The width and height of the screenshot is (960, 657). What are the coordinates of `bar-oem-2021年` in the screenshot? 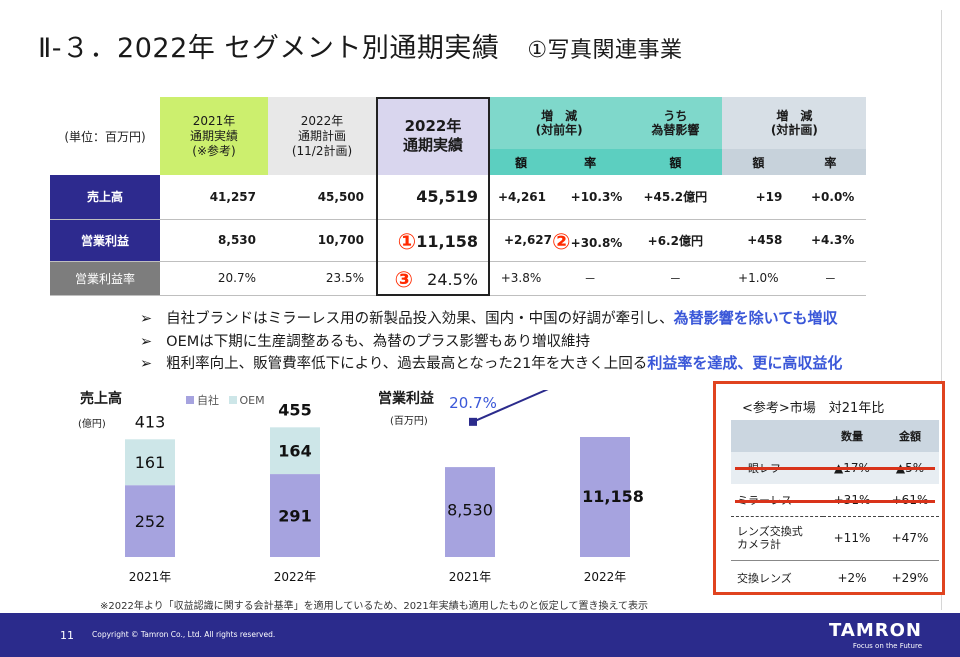 It's located at (150, 462).